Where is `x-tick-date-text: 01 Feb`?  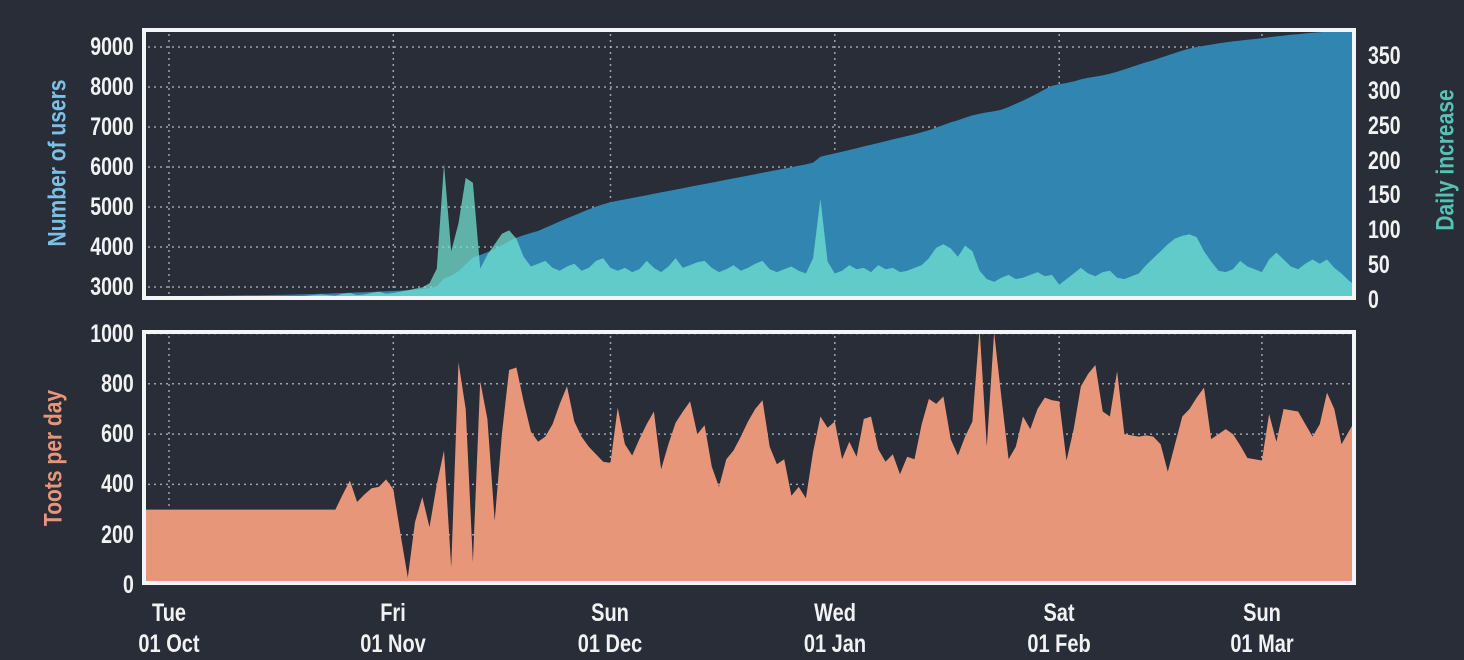 x-tick-date-text: 01 Feb is located at coordinates (1059, 644).